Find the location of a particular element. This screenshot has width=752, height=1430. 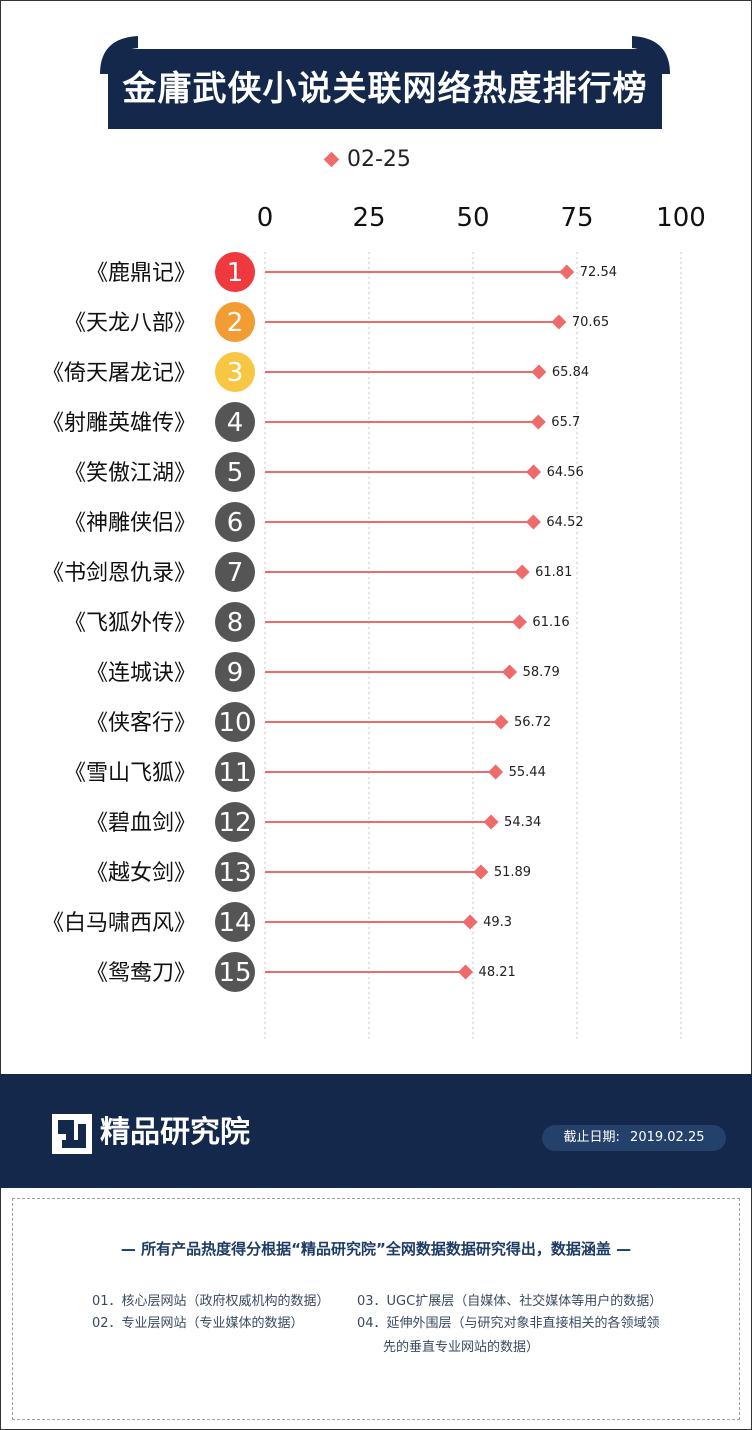

data-label: 48.21 is located at coordinates (497, 972).